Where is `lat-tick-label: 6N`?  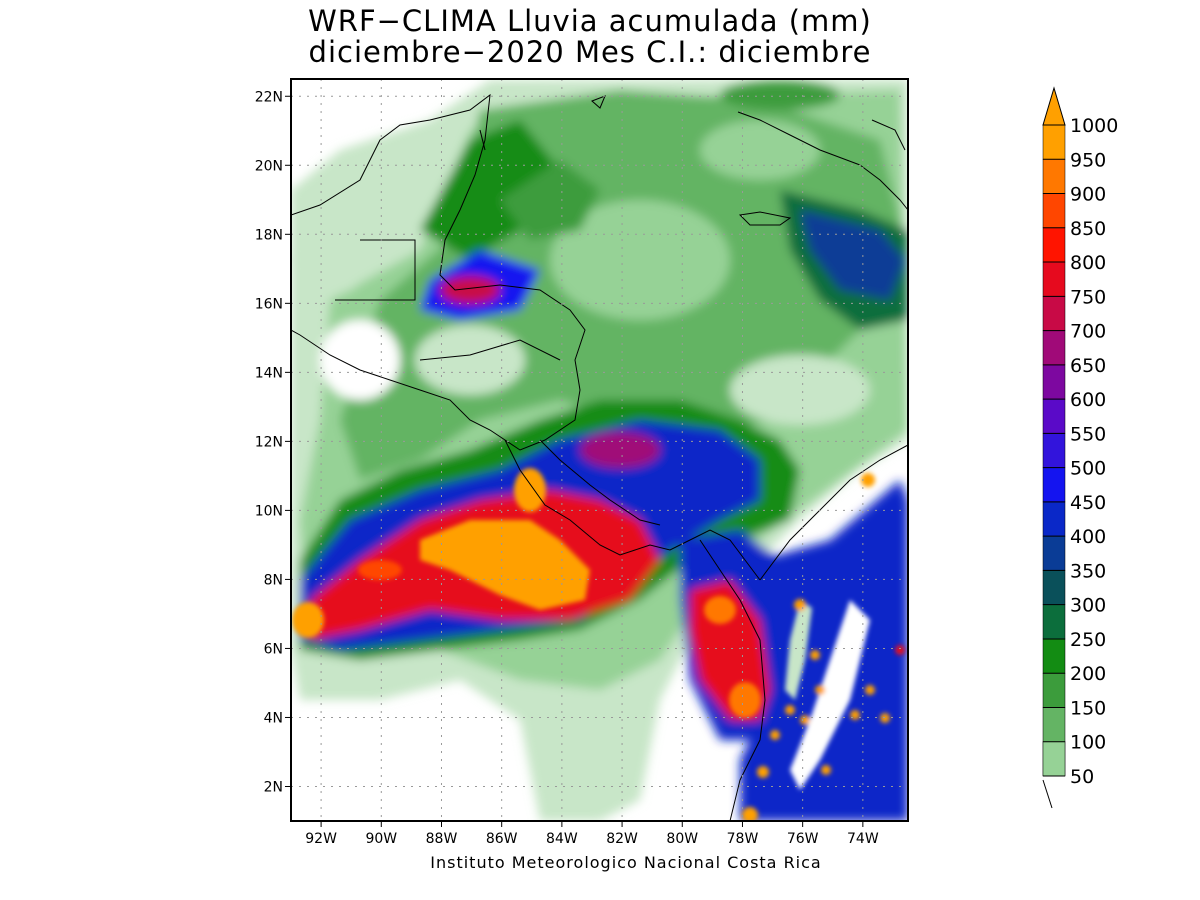 lat-tick-label: 6N is located at coordinates (273, 649).